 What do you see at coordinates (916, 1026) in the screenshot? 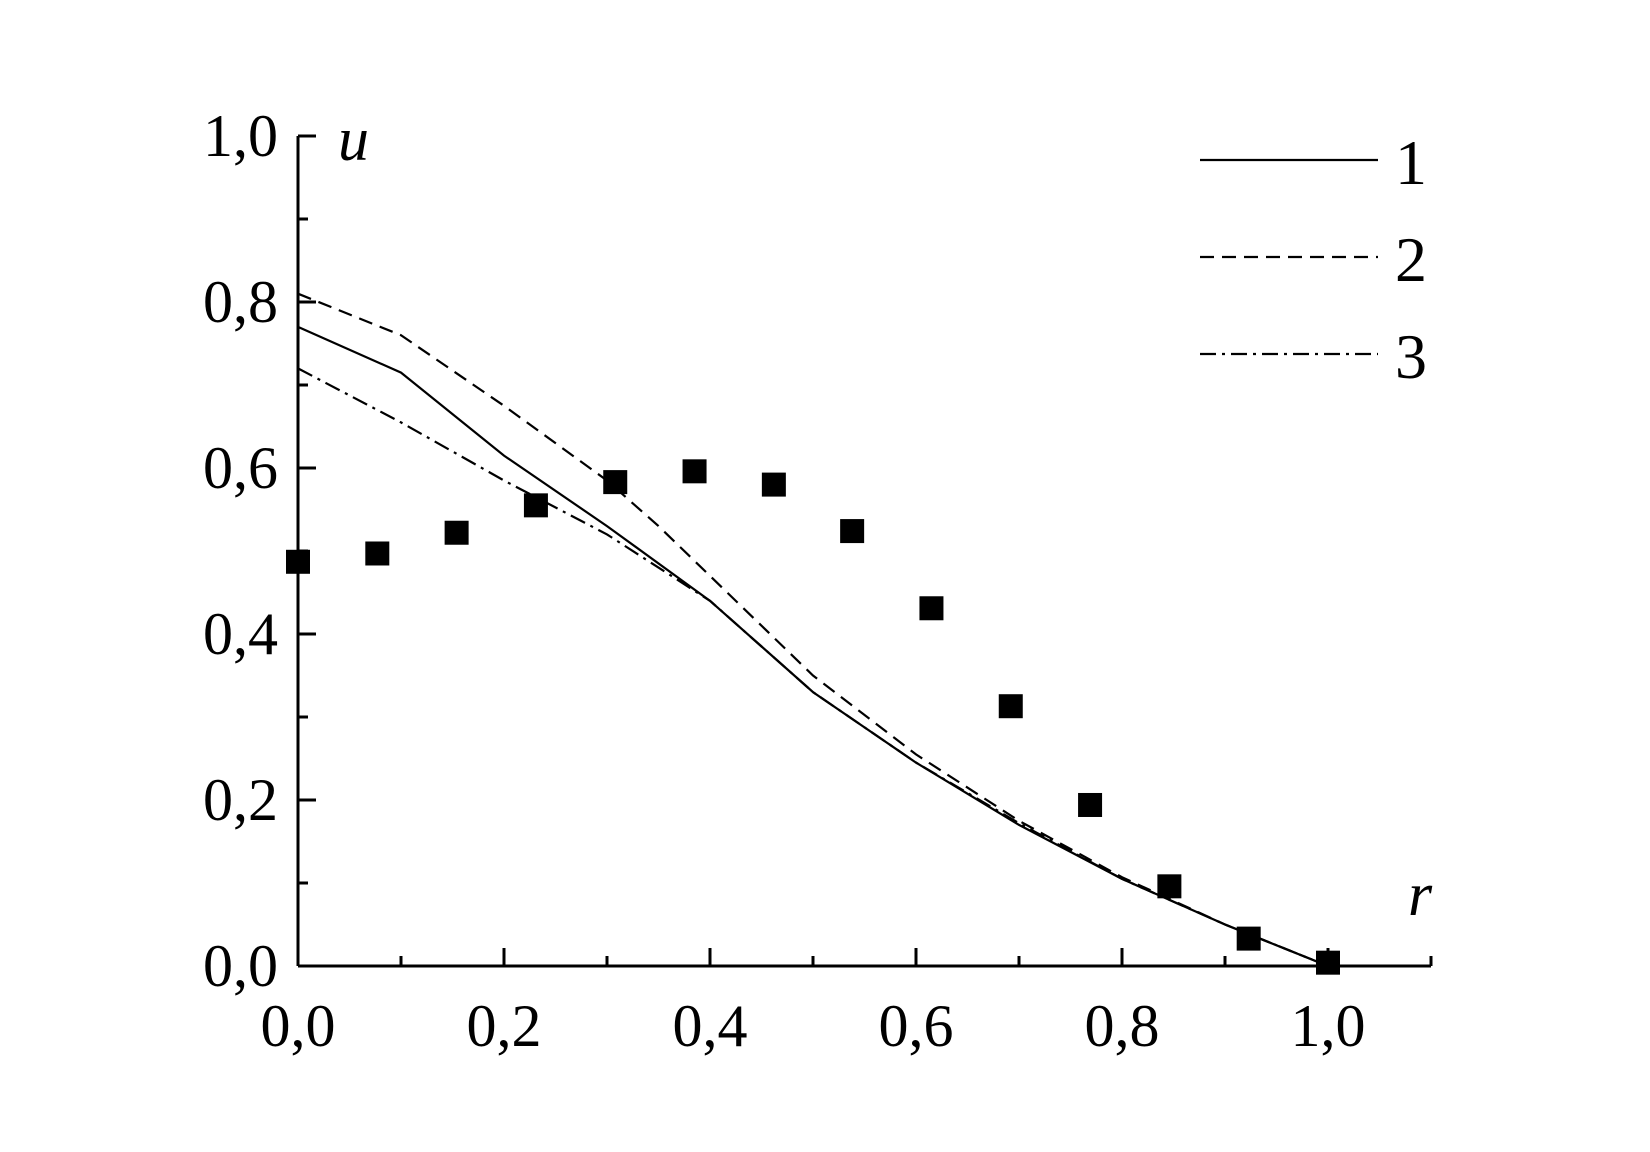
I see `x-tick-label: 0,6` at bounding box center [916, 1026].